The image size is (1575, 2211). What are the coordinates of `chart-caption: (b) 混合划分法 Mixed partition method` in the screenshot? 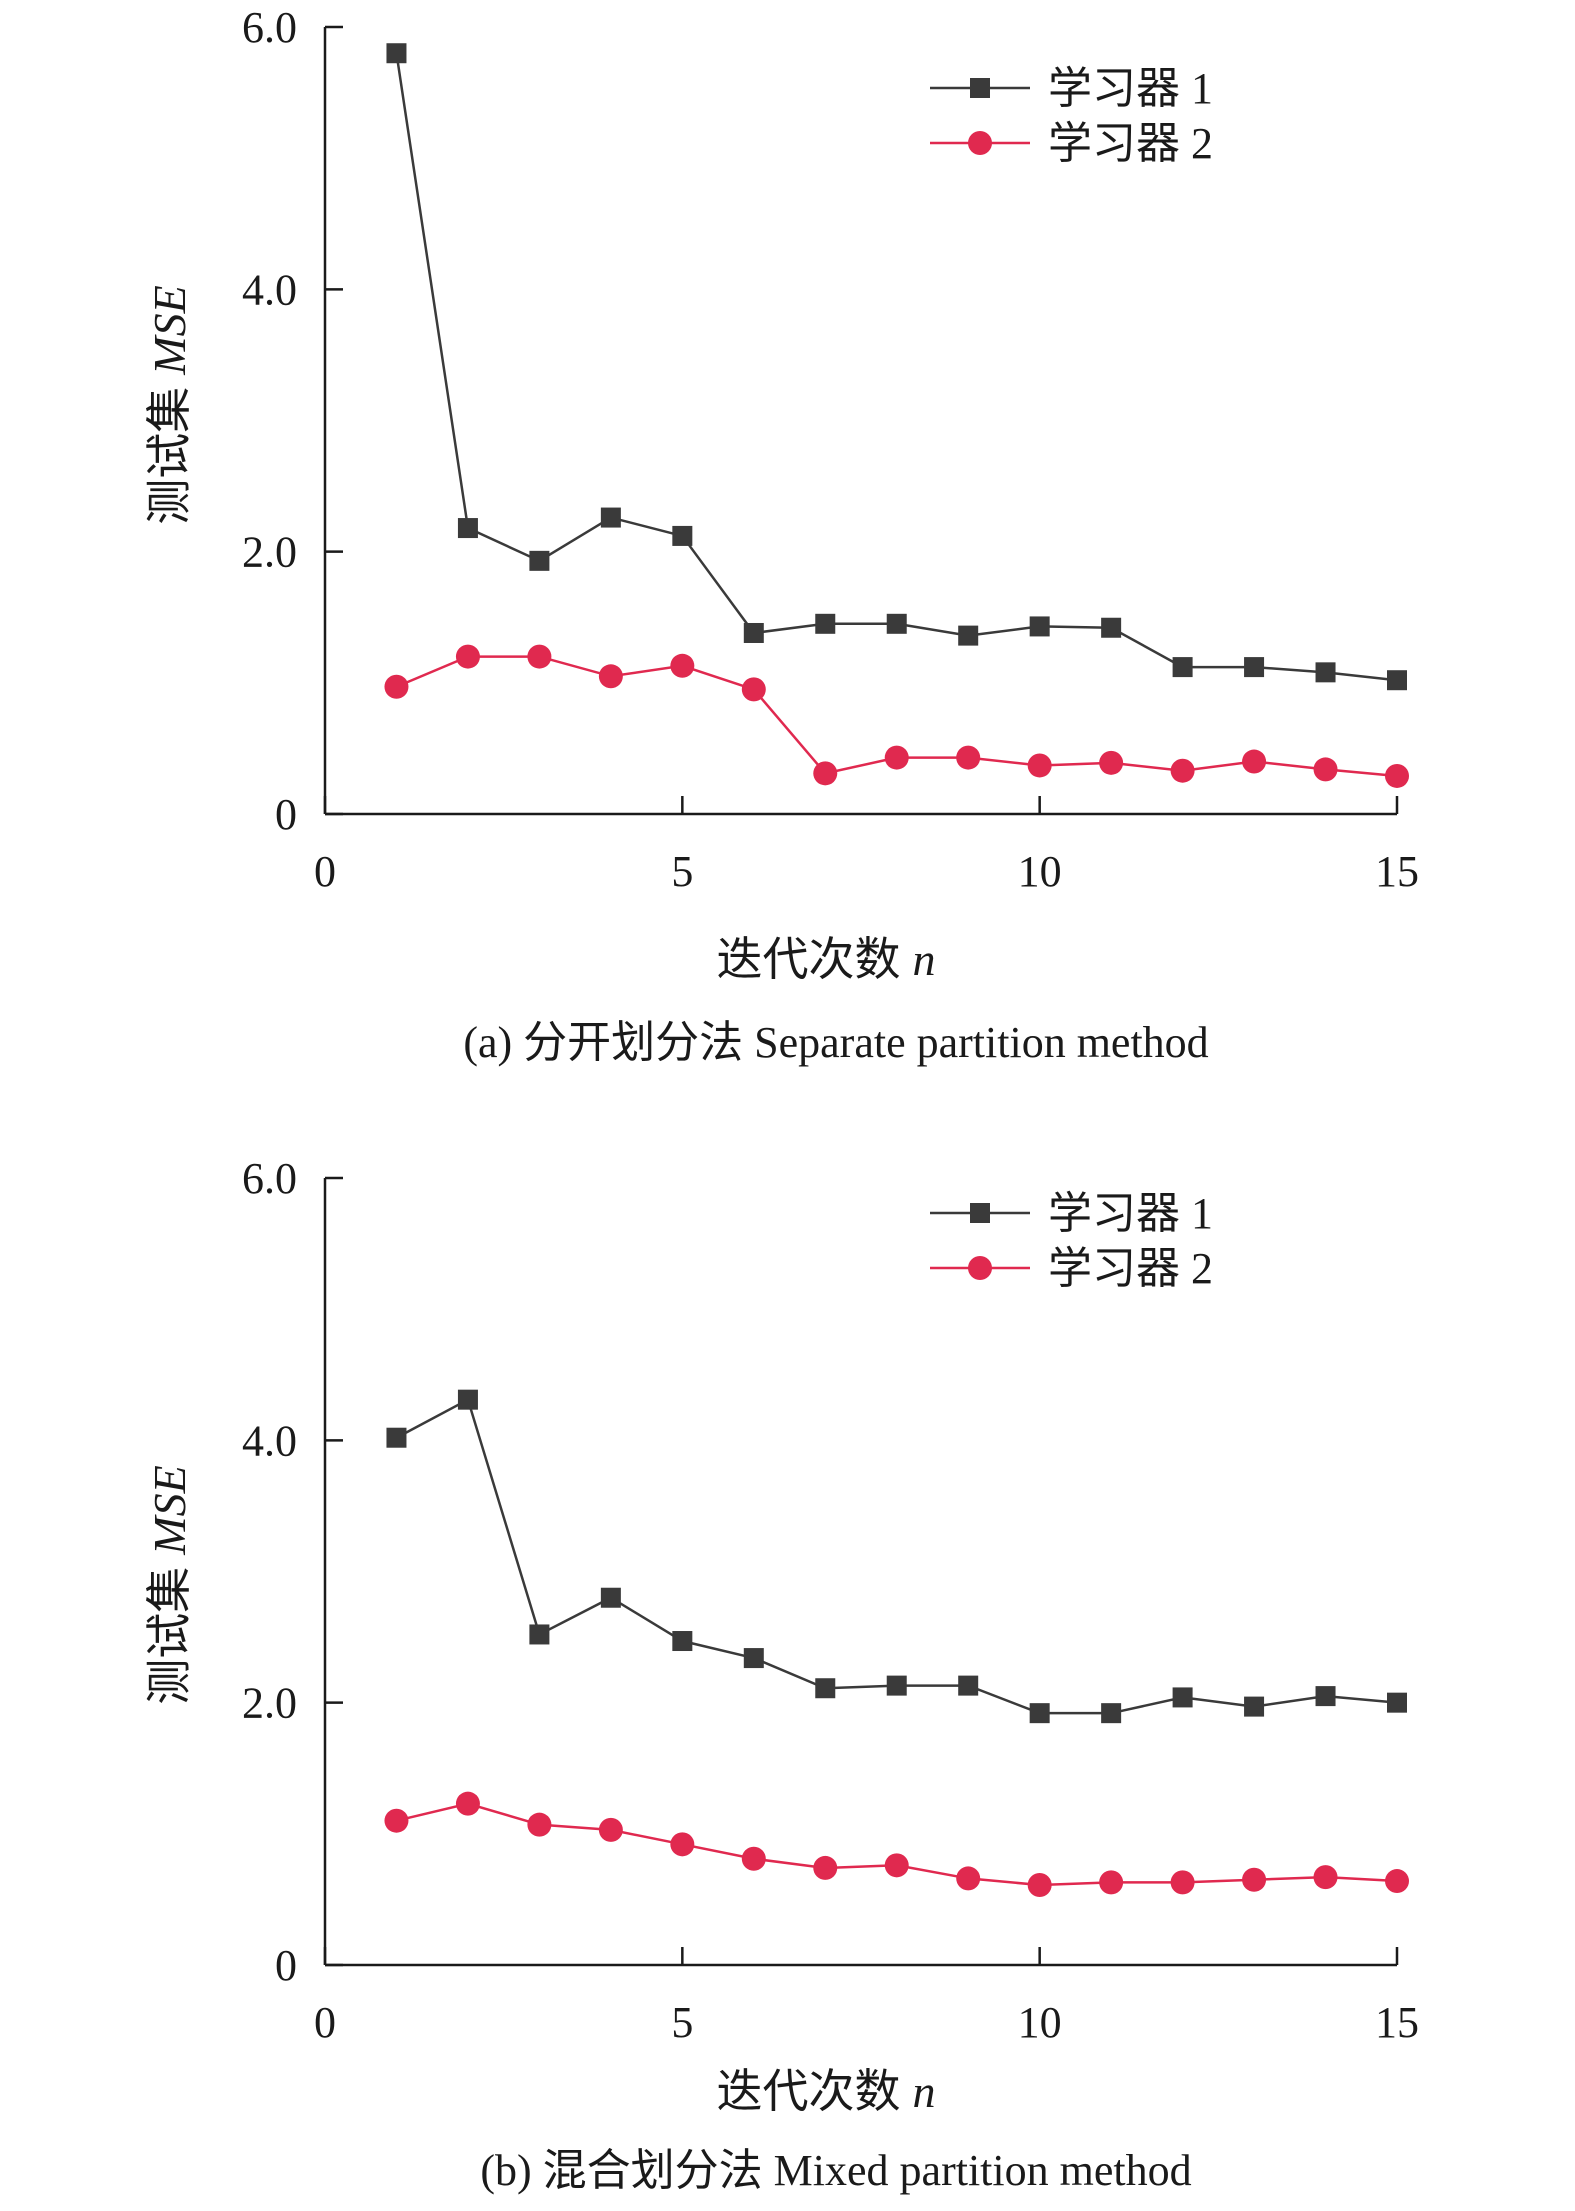 It's located at (835, 2170).